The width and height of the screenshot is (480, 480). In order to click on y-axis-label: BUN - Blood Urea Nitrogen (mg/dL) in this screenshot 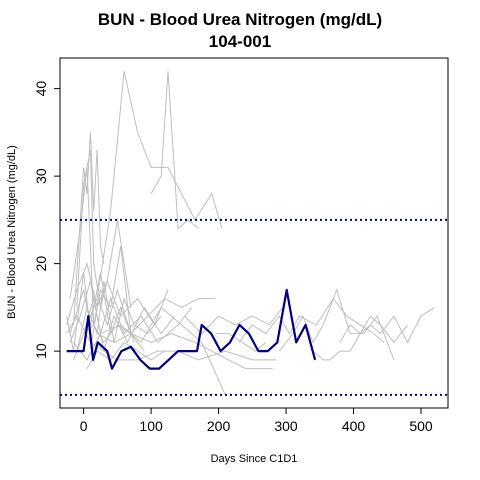, I will do `click(12, 232)`.